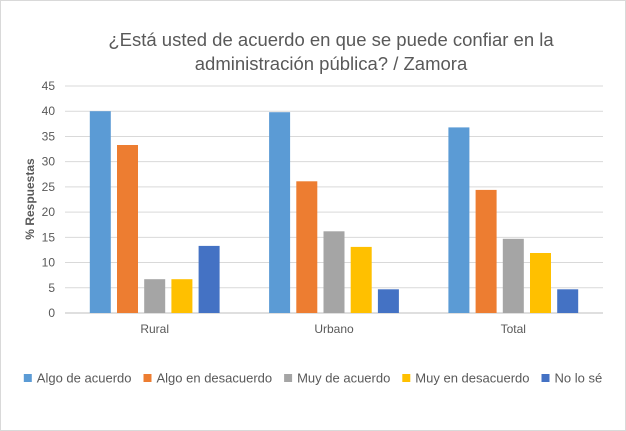  What do you see at coordinates (30, 199) in the screenshot?
I see `y-axis-label: % Respuestas` at bounding box center [30, 199].